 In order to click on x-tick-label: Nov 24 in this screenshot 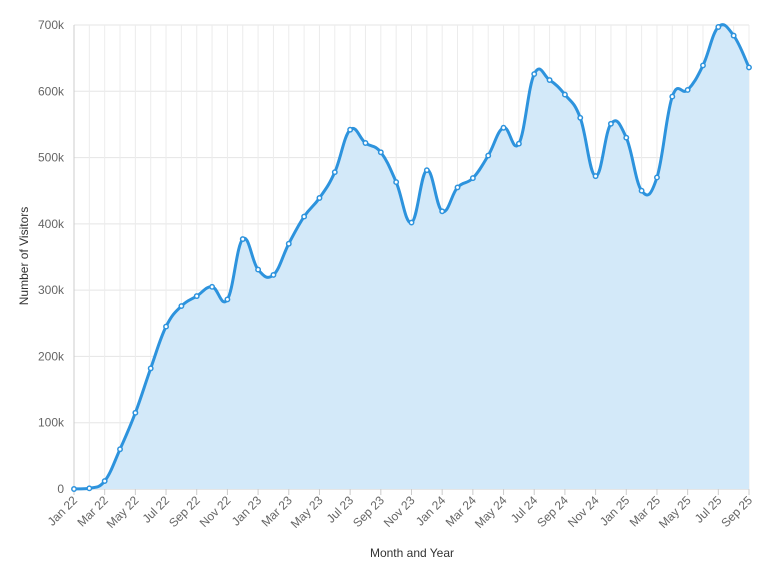, I will do `click(583, 511)`.